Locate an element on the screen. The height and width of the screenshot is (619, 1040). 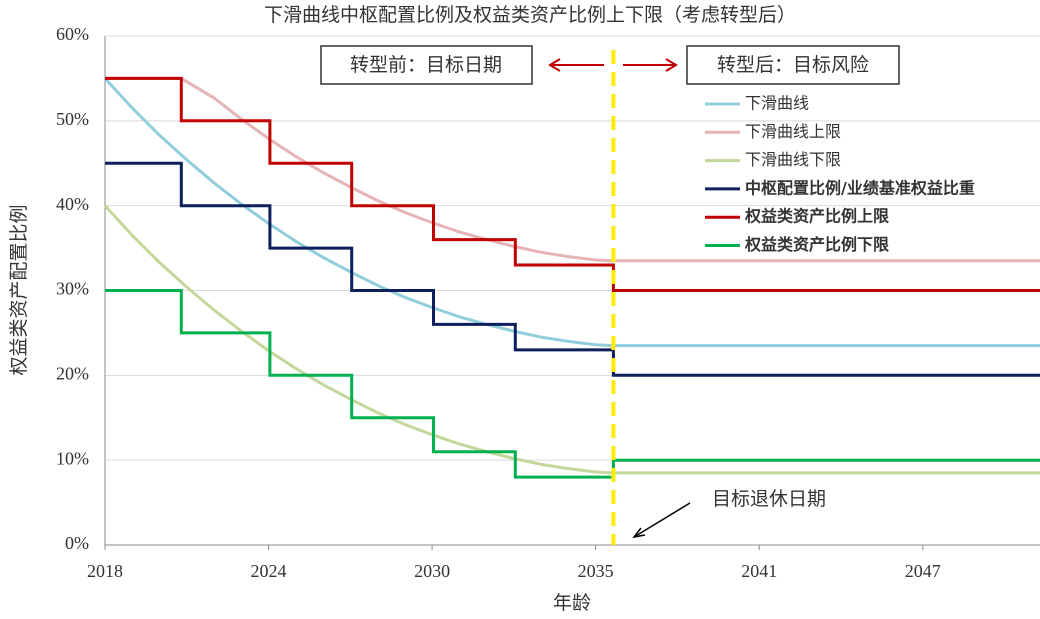
y-tick-label: 40% is located at coordinates (72, 204).